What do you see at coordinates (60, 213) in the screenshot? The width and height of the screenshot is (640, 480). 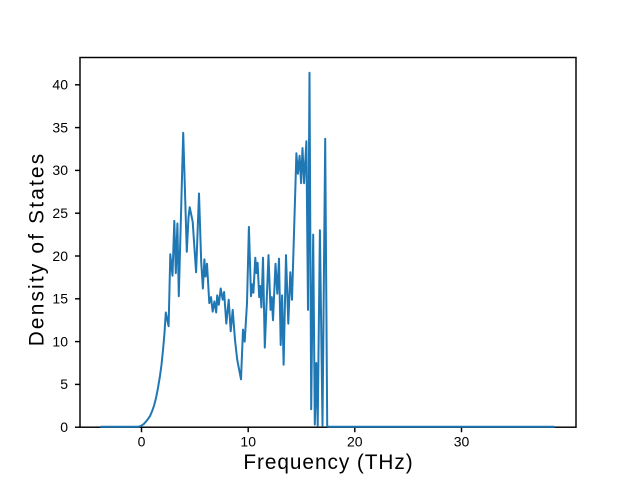 I see `svg-text: 25` at bounding box center [60, 213].